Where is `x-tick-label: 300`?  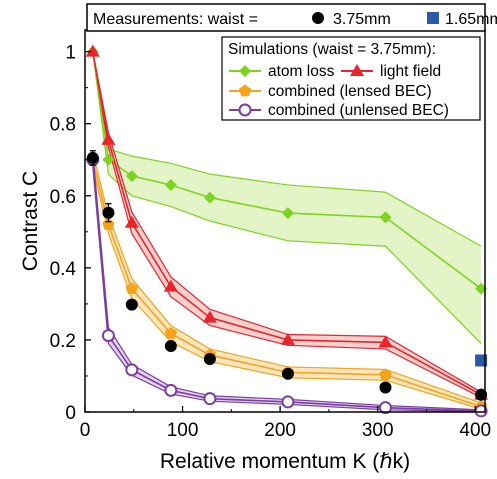 x-tick-label: 300 is located at coordinates (378, 430).